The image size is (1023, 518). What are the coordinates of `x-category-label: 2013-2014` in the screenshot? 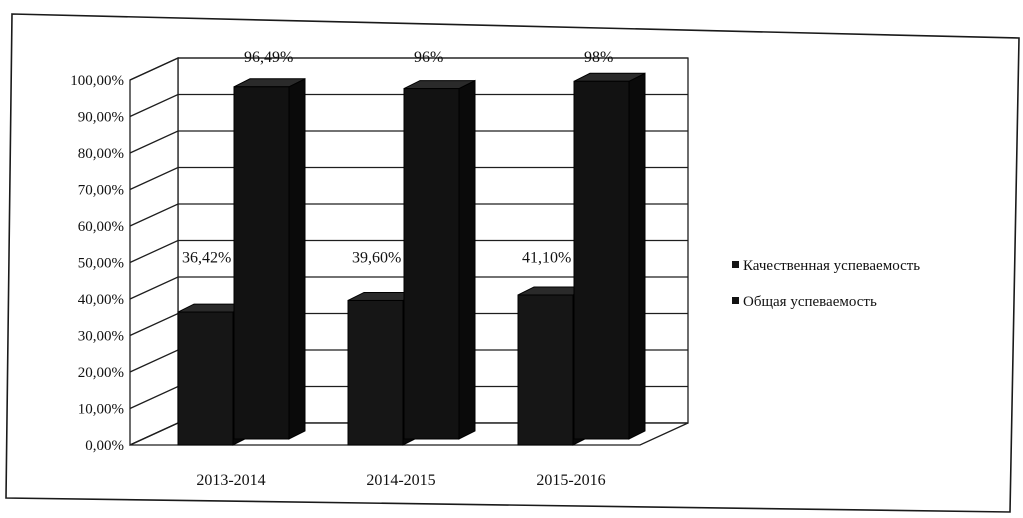 It's located at (230, 480).